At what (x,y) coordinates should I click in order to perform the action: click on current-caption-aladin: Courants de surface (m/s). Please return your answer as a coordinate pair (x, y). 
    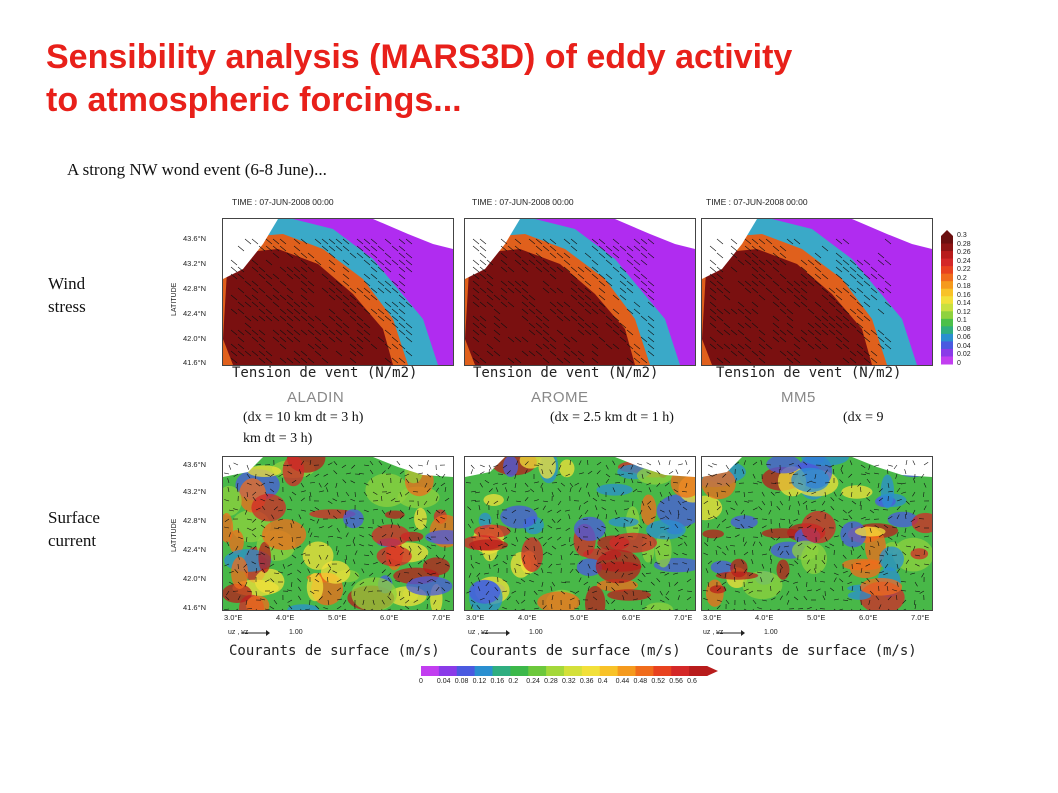
    Looking at the image, I should click on (334, 651).